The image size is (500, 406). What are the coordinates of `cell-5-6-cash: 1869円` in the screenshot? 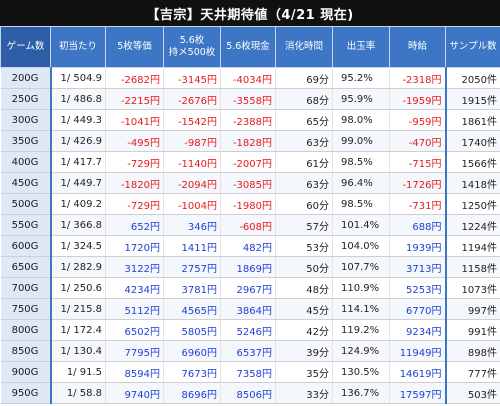 It's located at (248, 267).